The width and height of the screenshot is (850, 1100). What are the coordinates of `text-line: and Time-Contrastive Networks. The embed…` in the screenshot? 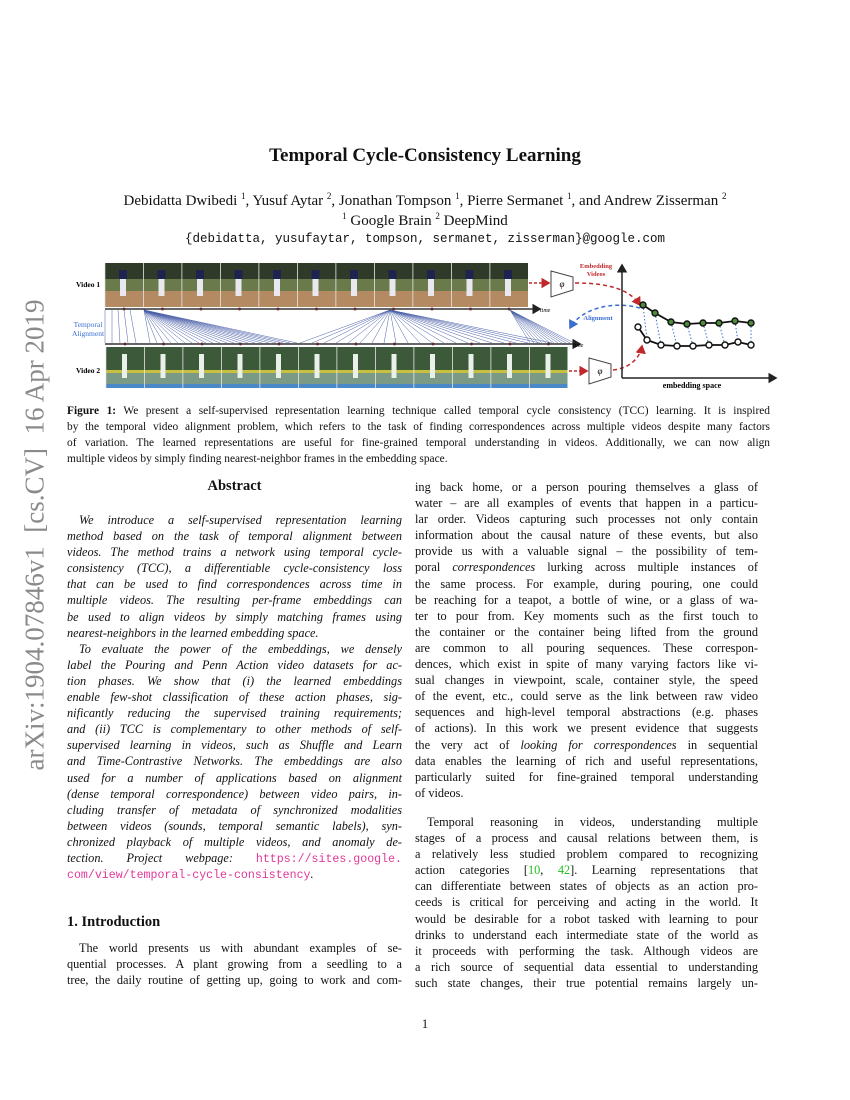 It's located at (234, 761).